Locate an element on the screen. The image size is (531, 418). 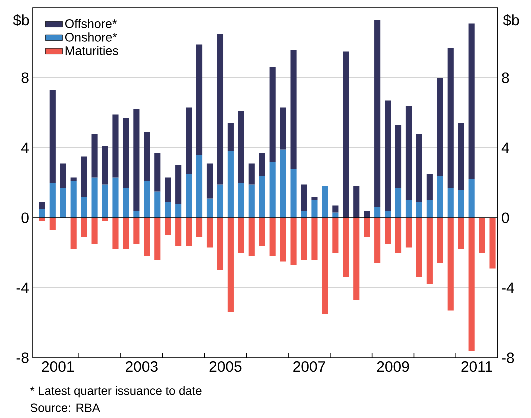
y2-tick-label: 0 is located at coordinates (506, 218).